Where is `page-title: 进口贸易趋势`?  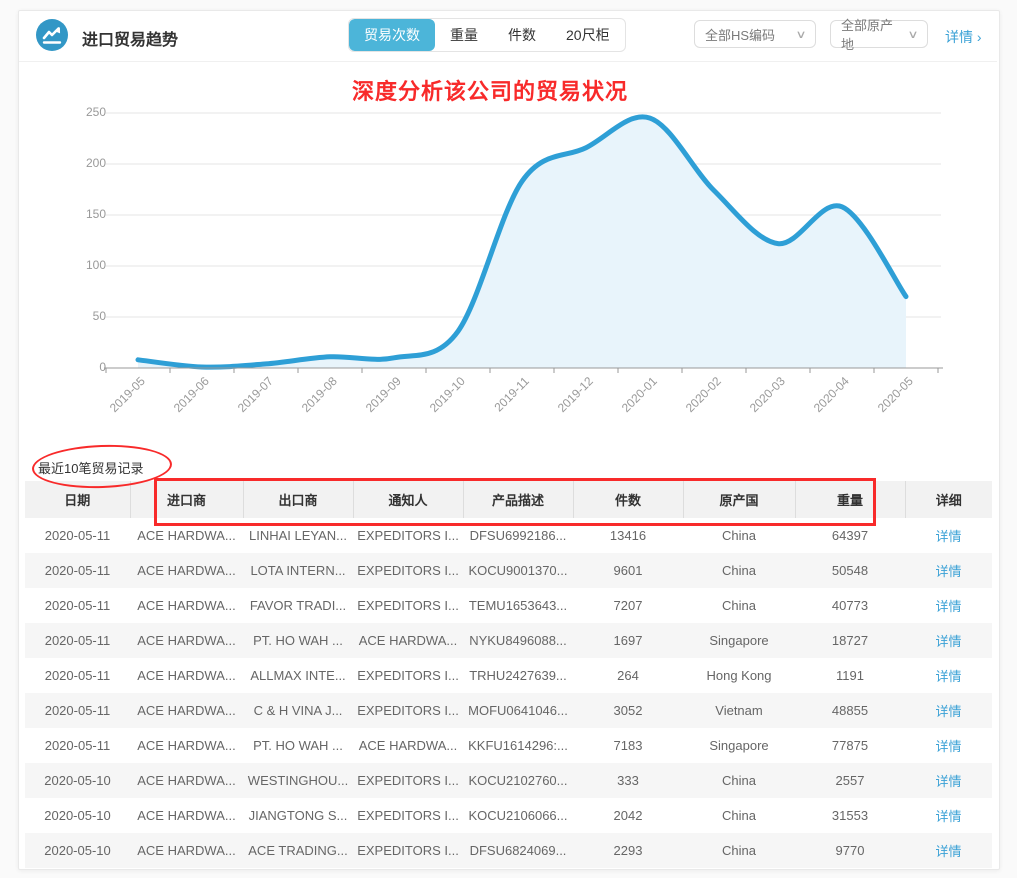
page-title: 进口贸易趋势 is located at coordinates (130, 40).